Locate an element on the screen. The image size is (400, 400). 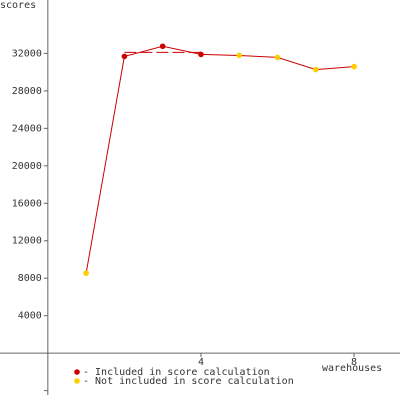
y-tick-label: 12000 is located at coordinates (27, 241).